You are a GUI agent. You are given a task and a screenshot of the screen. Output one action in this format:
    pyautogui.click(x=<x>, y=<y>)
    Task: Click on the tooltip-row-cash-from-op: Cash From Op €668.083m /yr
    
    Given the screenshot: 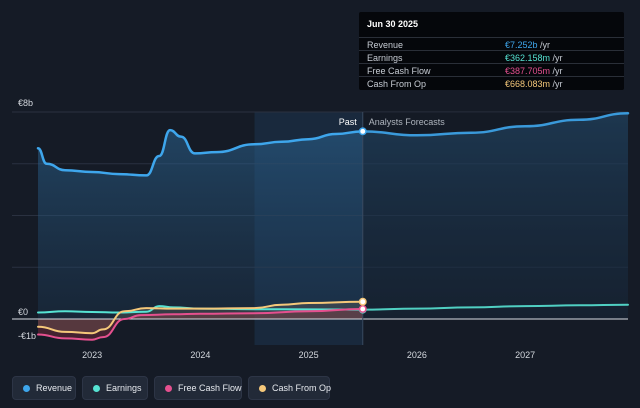 What is the action you would take?
    pyautogui.click(x=491, y=83)
    